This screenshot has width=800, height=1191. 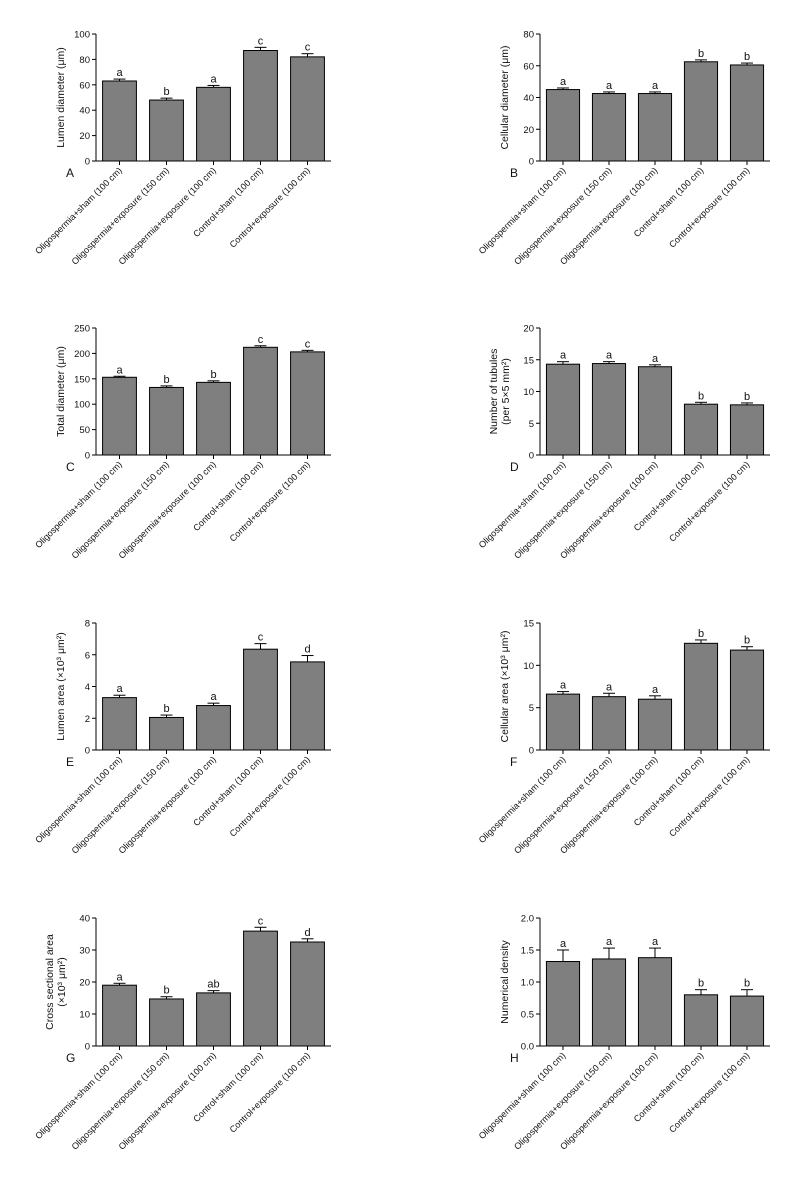 I want to click on y-tick-label: 4, so click(x=87, y=687).